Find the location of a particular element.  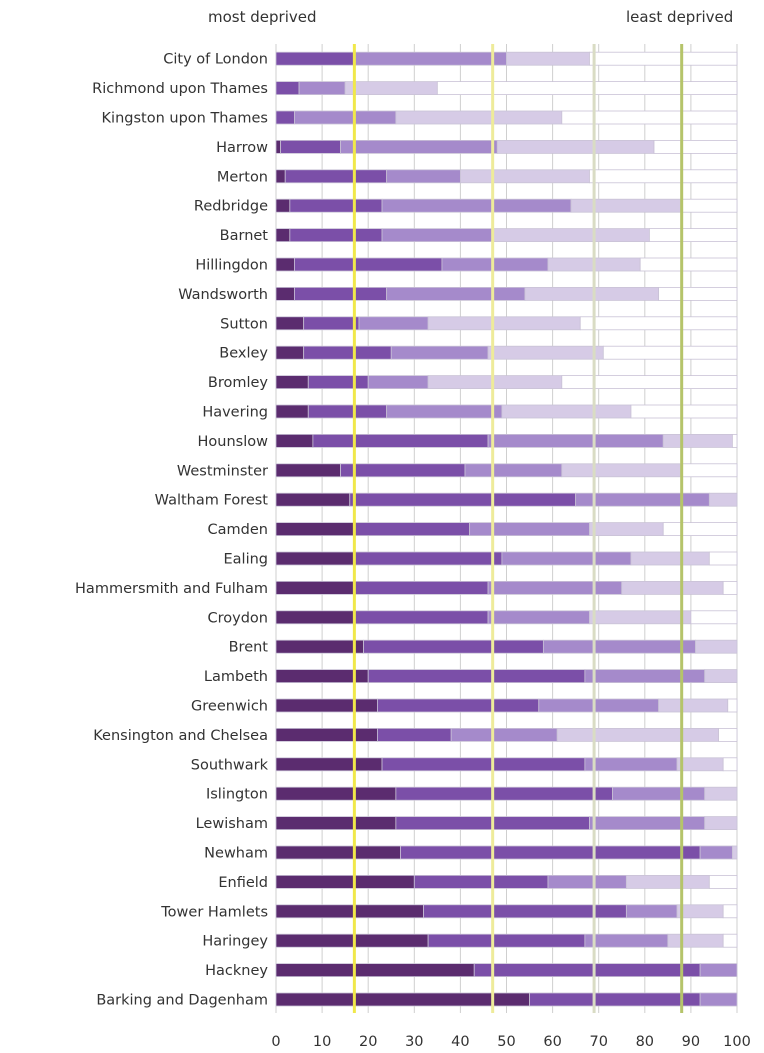

category-label: Enfield is located at coordinates (243, 883).